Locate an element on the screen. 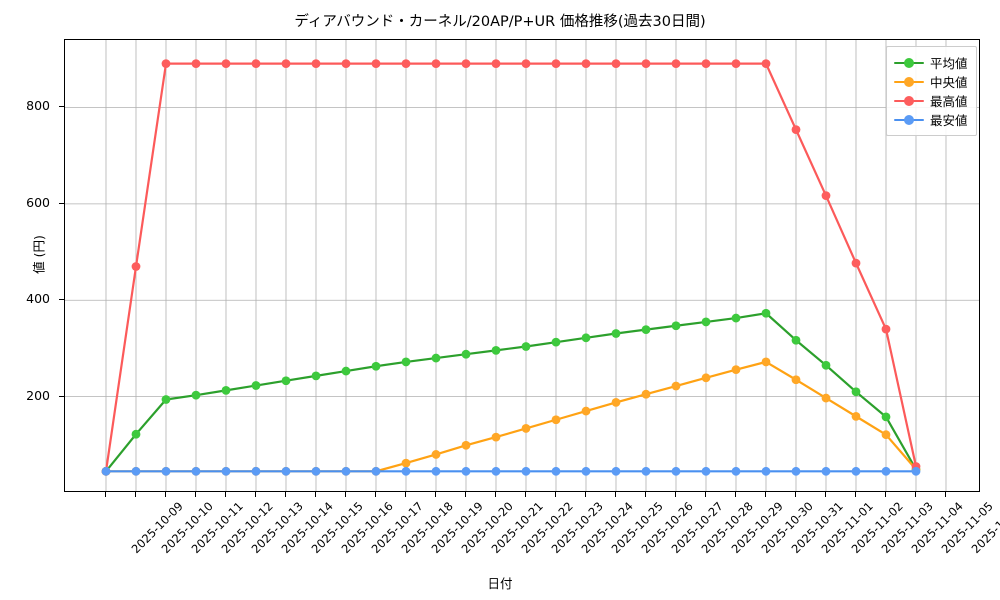 Image resolution: width=1000 pixels, height=600 pixels. y-tick-label: 200 is located at coordinates (38, 395).